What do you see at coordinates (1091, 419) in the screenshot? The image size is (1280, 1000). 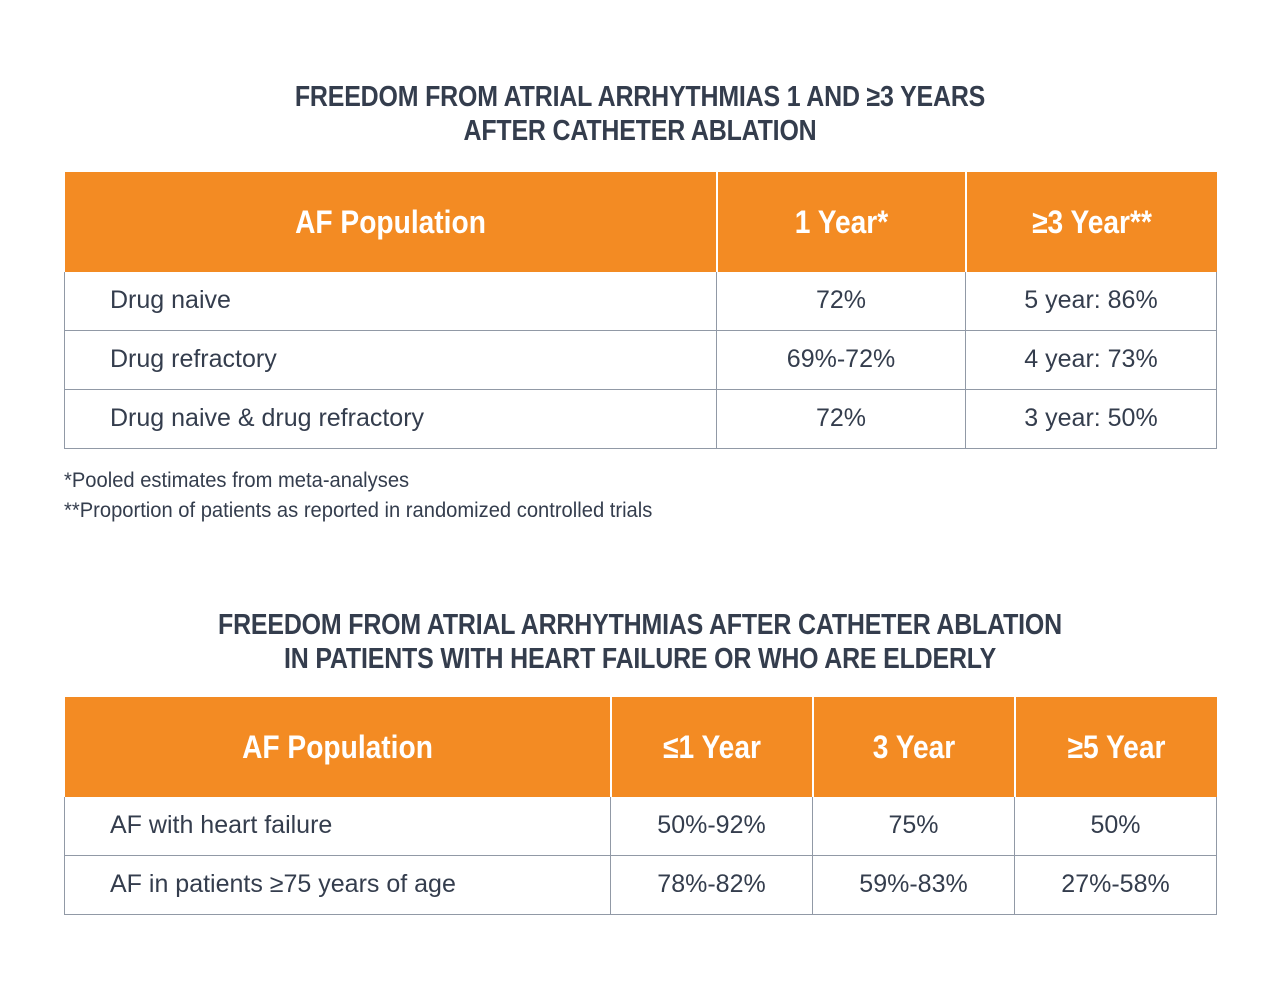 I see `table-1-cell-three-plus-year: 3 year: 50%` at bounding box center [1091, 419].